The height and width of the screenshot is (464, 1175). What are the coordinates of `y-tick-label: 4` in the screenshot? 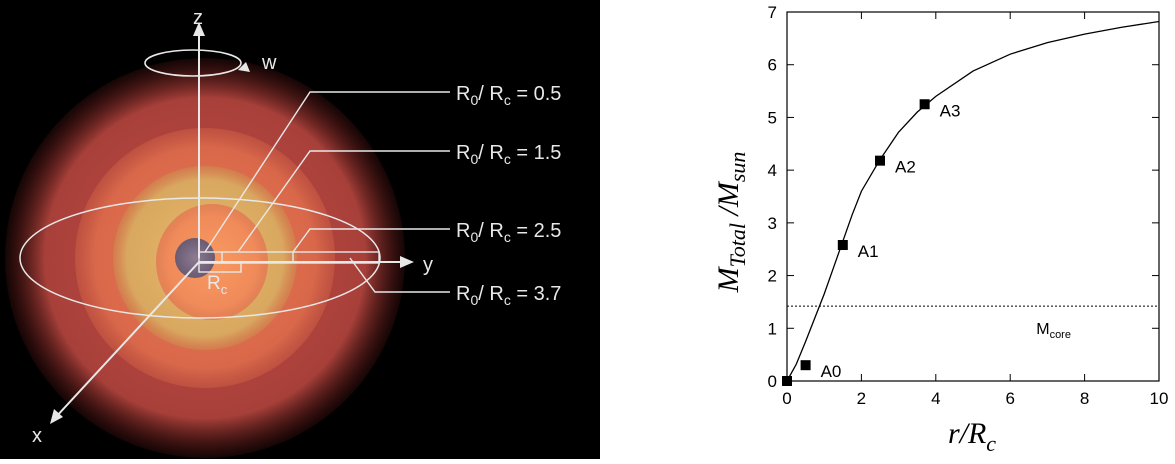 It's located at (772, 170).